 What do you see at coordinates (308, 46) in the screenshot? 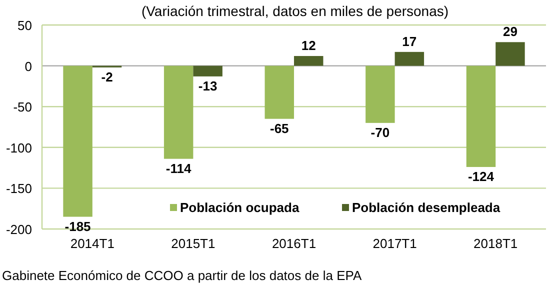
I see `data-label: 12` at bounding box center [308, 46].